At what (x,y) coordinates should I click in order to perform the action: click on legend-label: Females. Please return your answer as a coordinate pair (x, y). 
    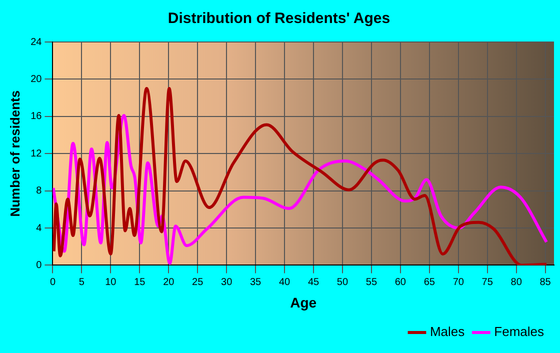
    Looking at the image, I should click on (519, 332).